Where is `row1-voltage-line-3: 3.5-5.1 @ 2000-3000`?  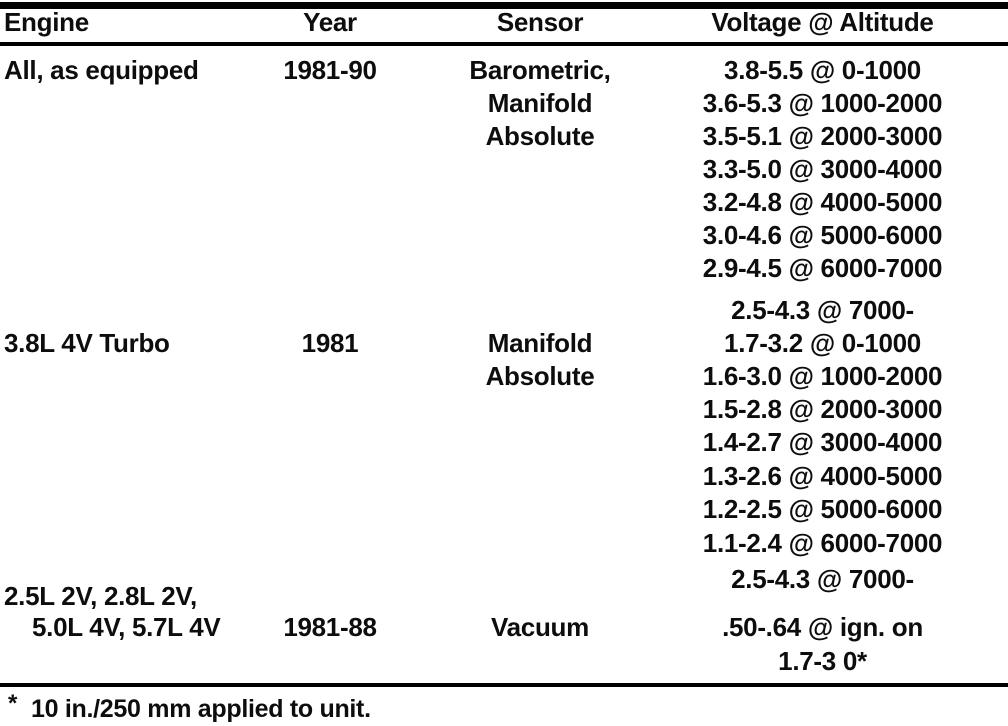
row1-voltage-line-3: 3.5-5.1 @ 2000-3000 is located at coordinates (822, 136).